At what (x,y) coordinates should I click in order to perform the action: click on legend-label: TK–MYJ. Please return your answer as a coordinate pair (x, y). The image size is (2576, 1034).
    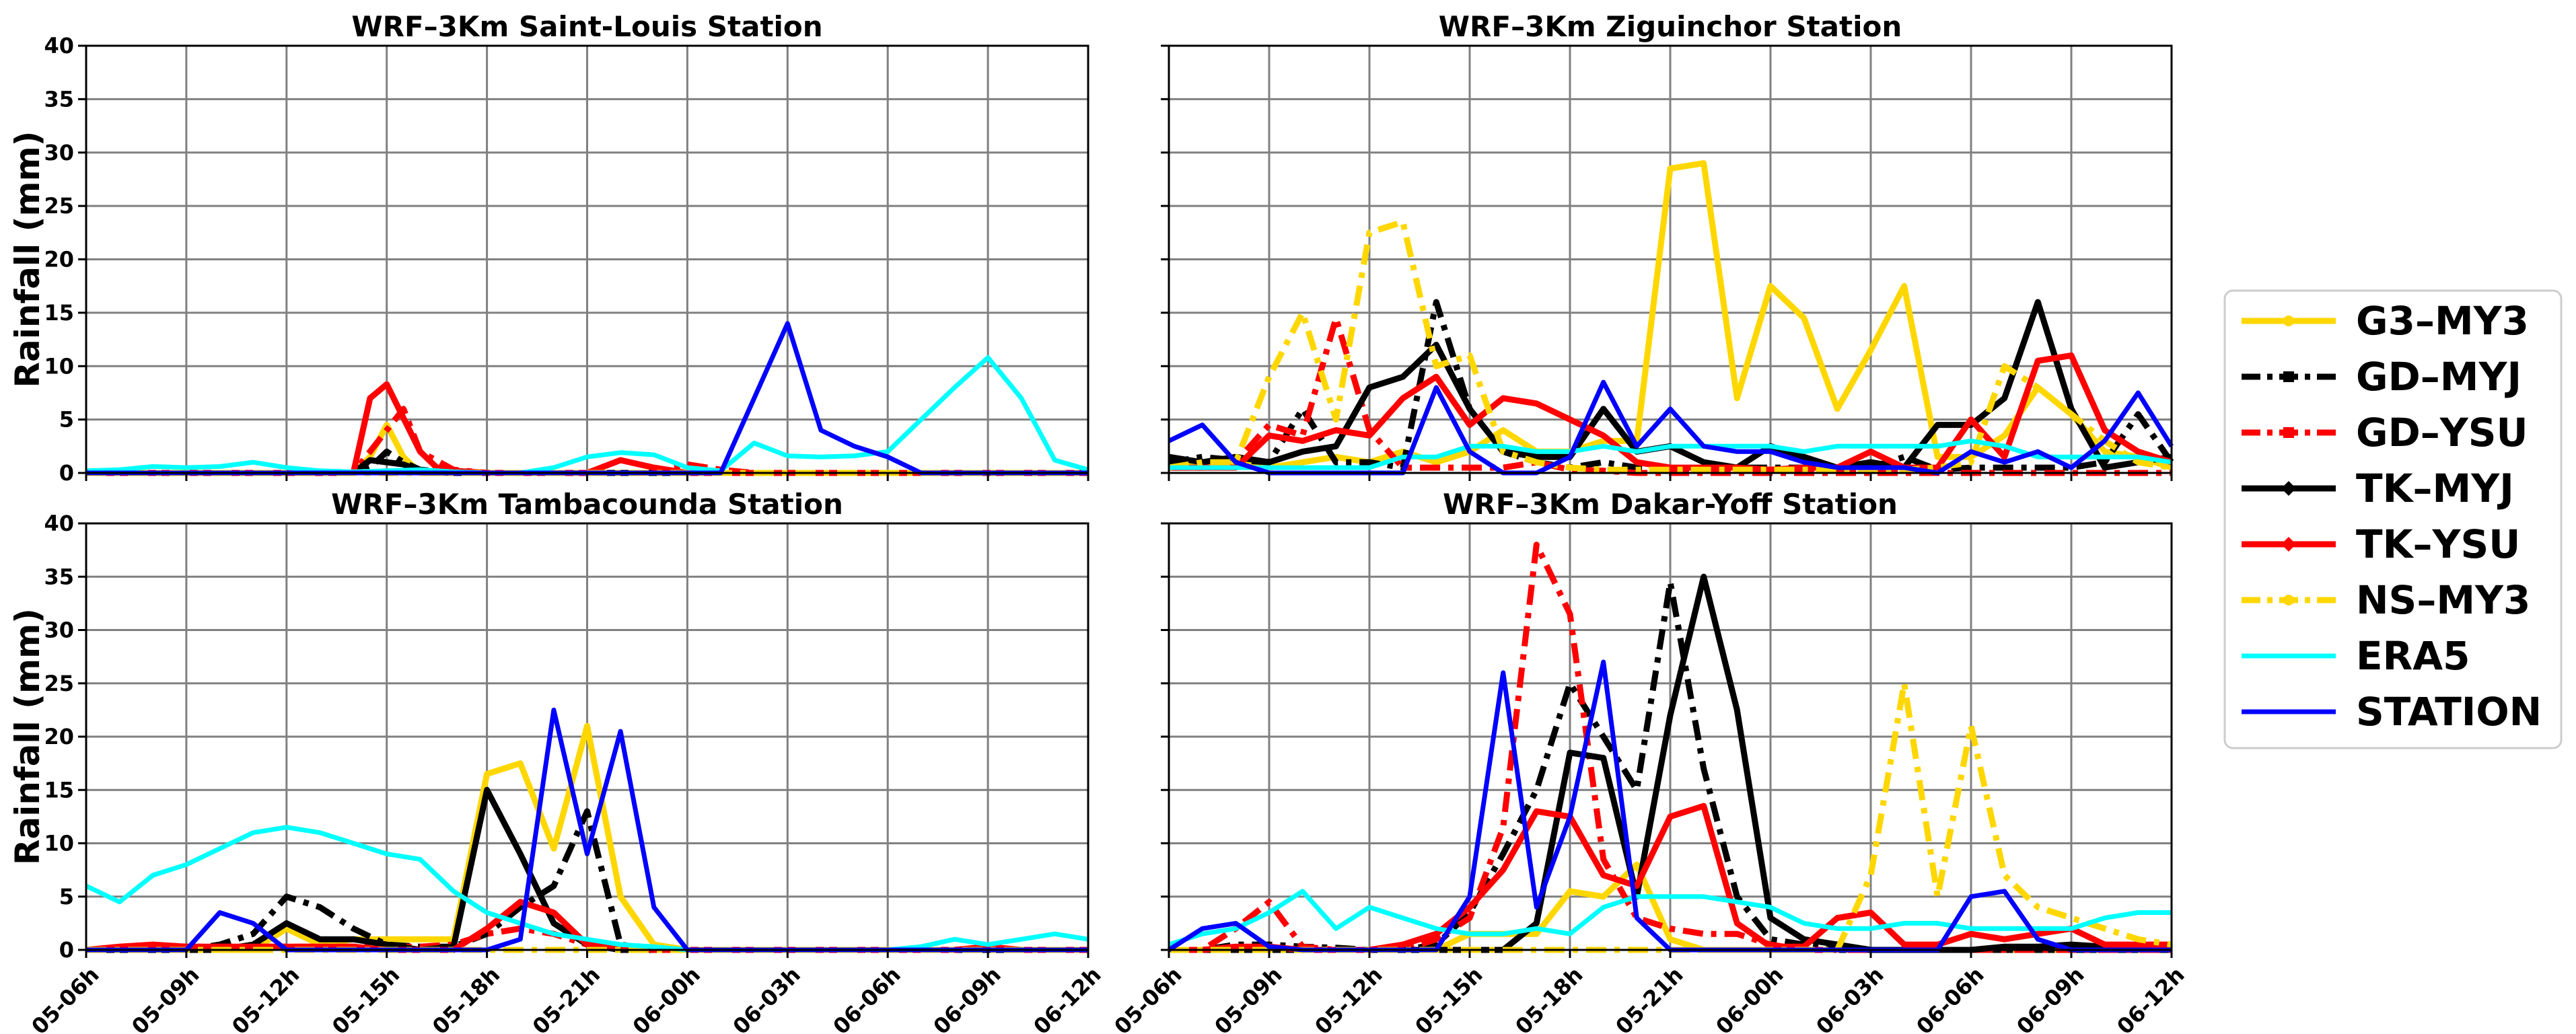
    Looking at the image, I should click on (2435, 489).